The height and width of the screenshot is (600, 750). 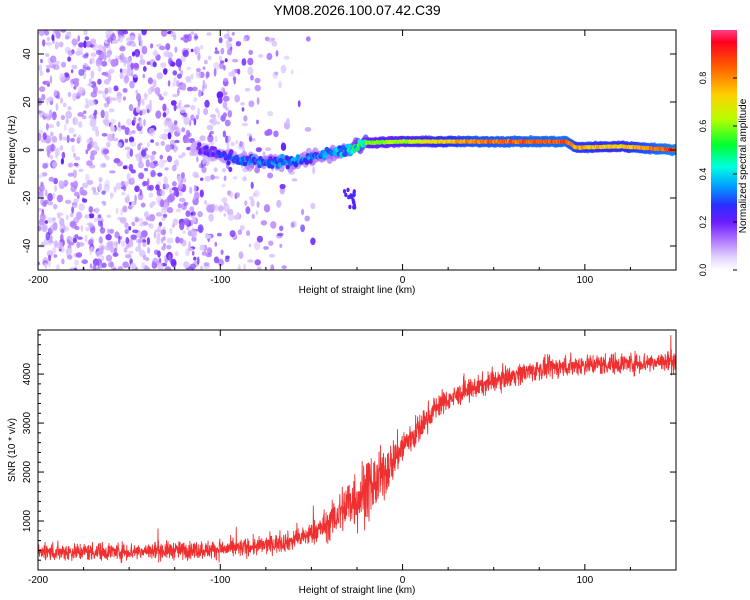 What do you see at coordinates (743, 165) in the screenshot?
I see `colorbar-label: Normalized spectral amplitude` at bounding box center [743, 165].